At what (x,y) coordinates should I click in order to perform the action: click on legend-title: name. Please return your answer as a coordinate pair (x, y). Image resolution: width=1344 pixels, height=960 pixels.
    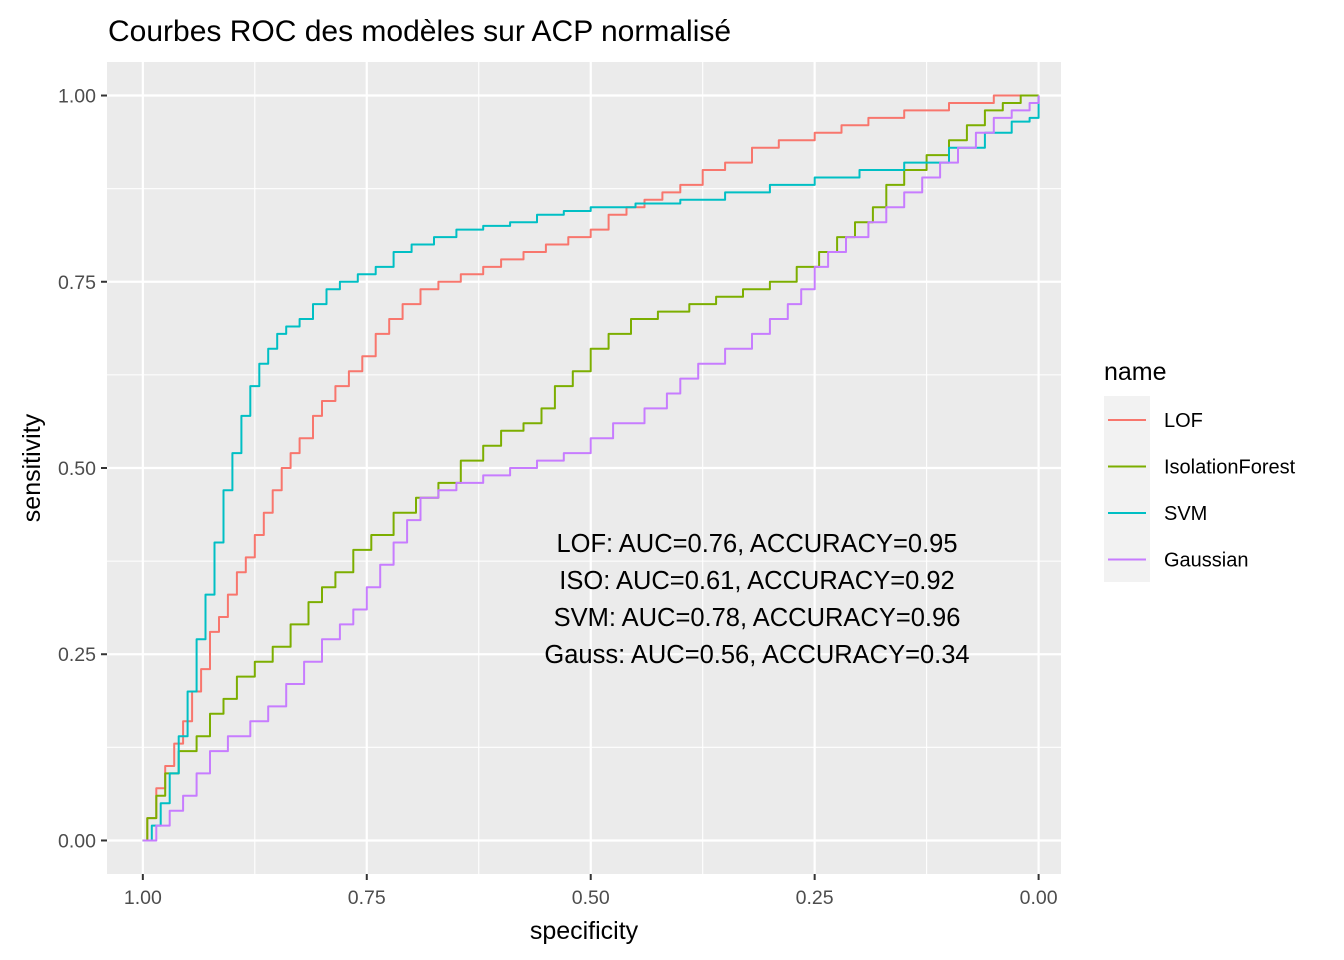
    Looking at the image, I should click on (1135, 372).